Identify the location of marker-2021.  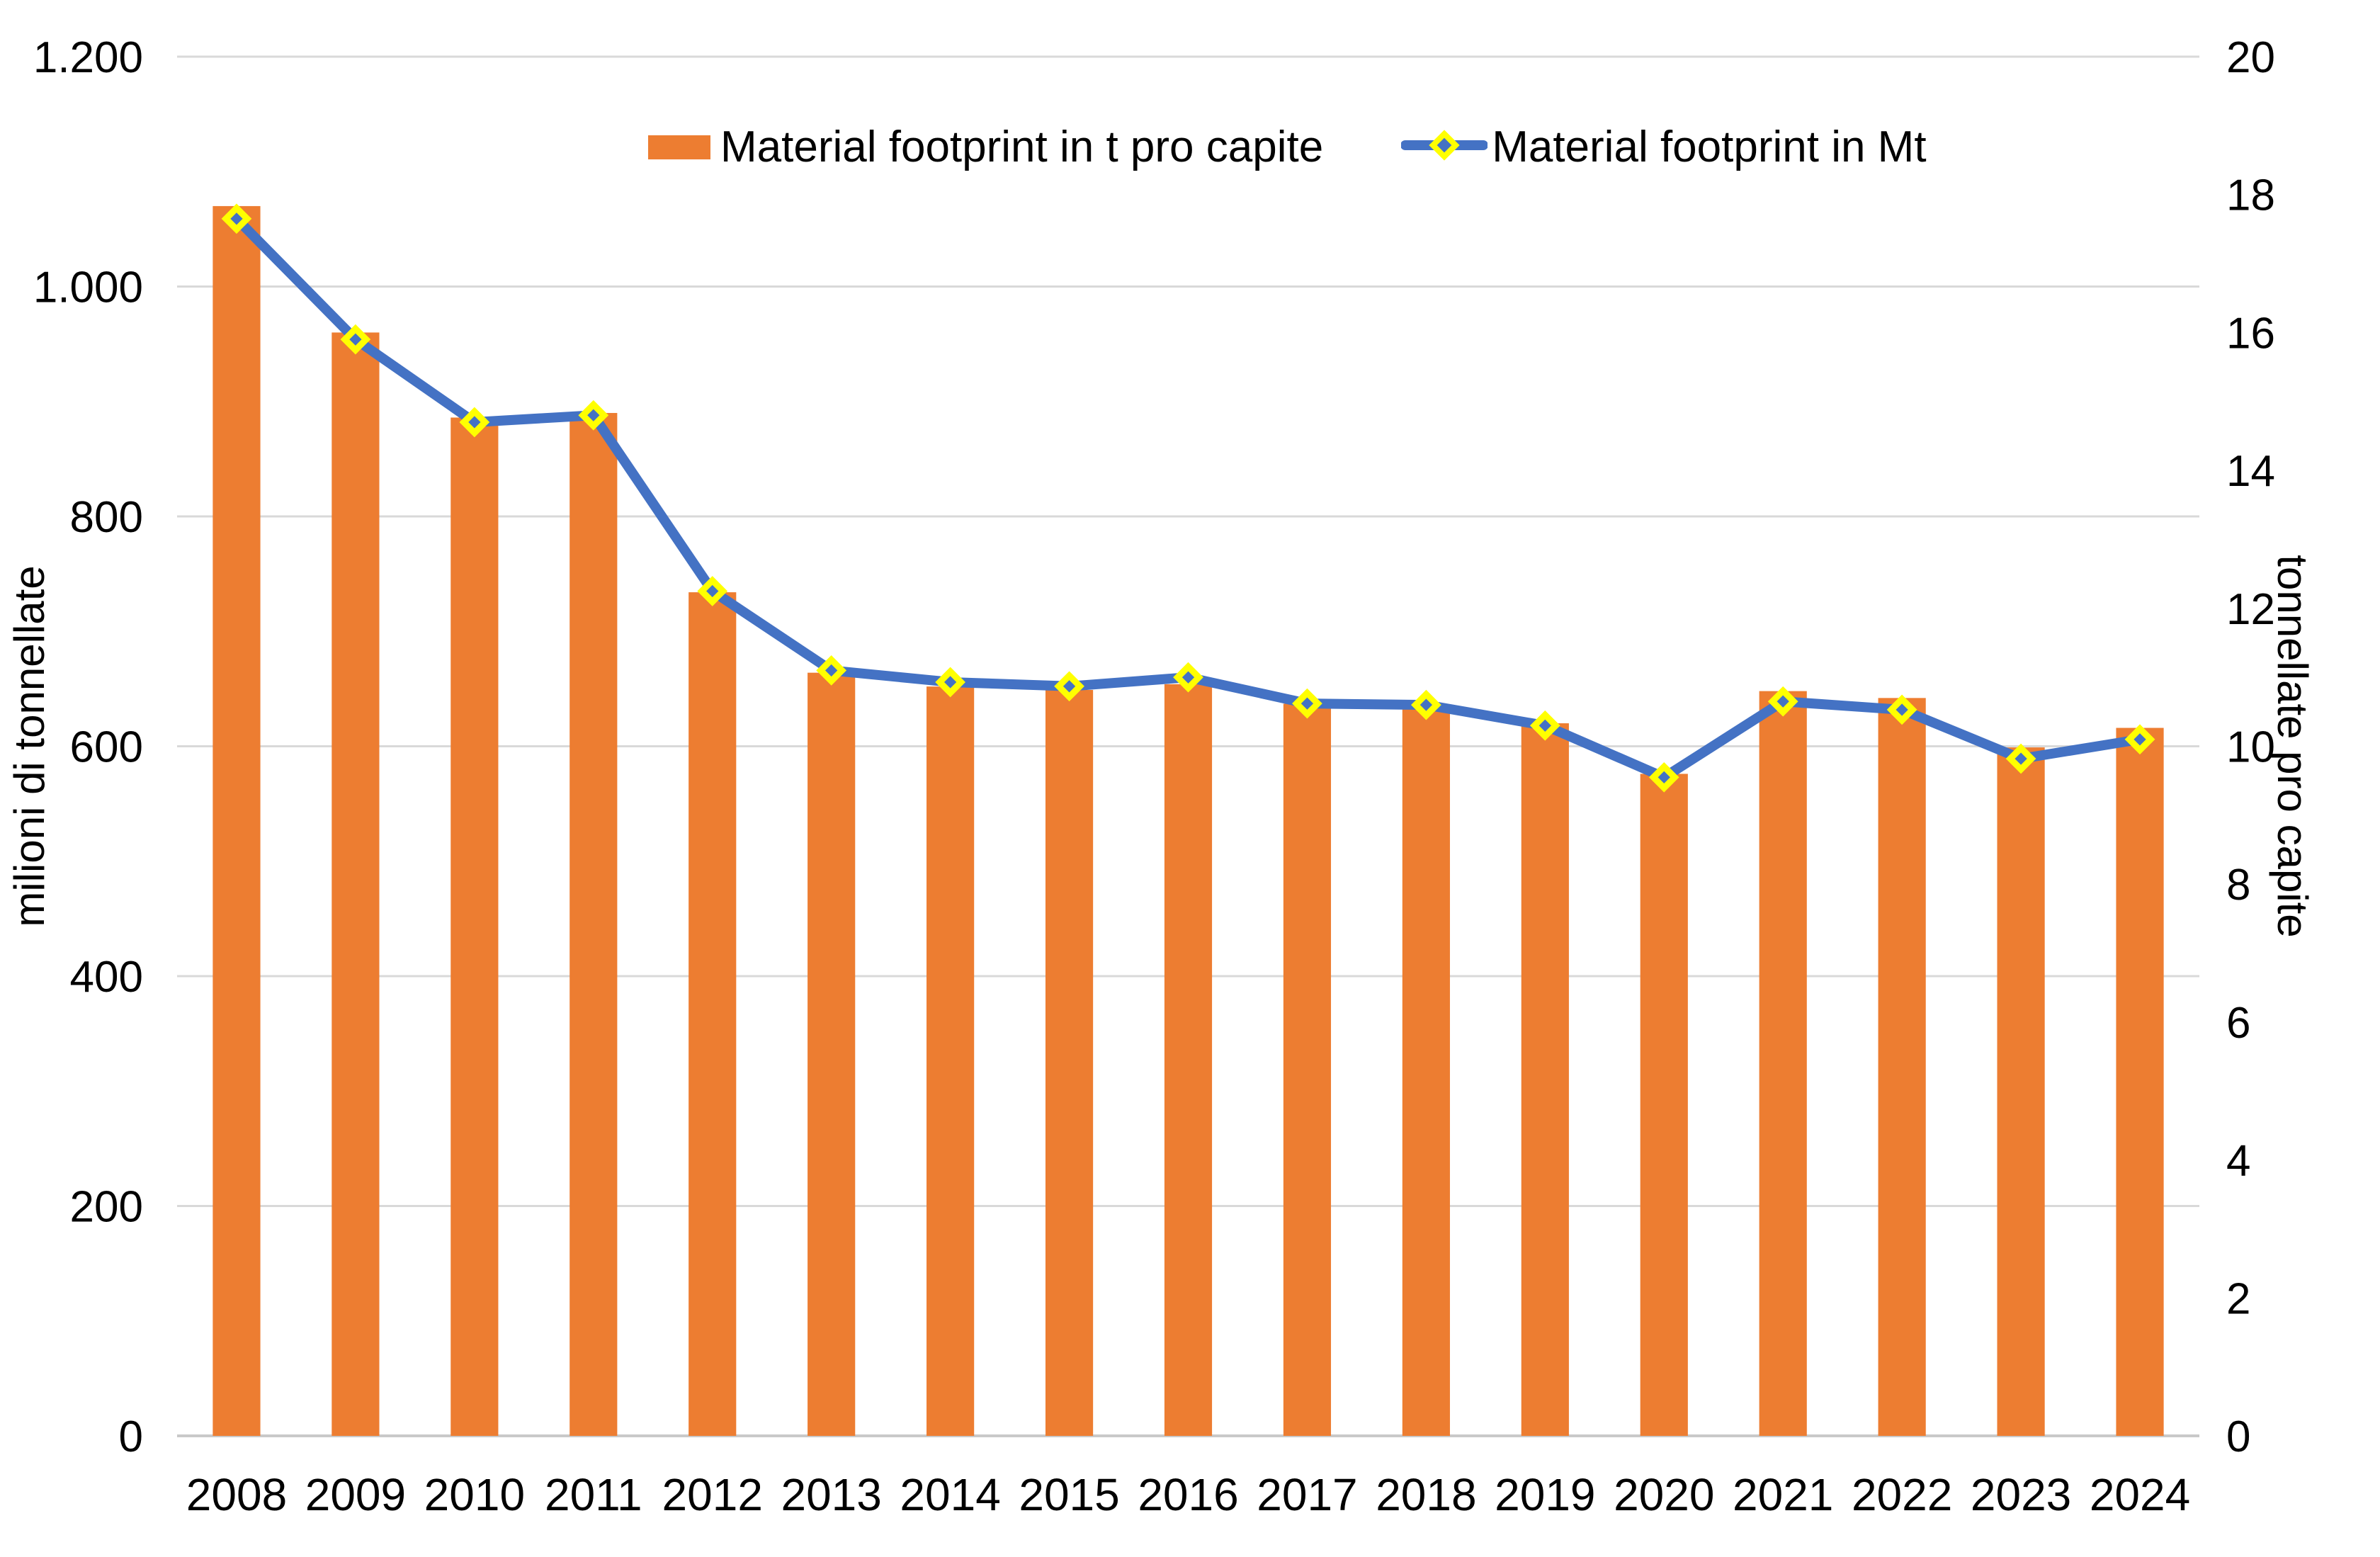
(1782, 701).